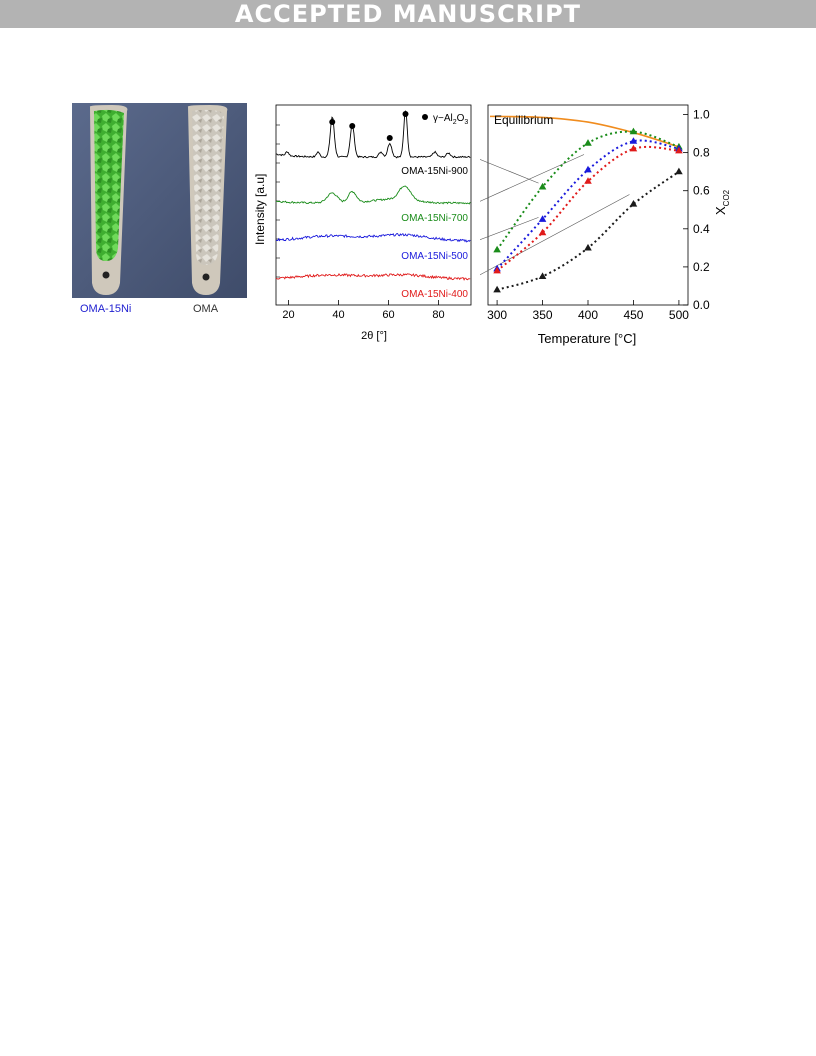 This screenshot has height=1056, width=816. What do you see at coordinates (587, 338) in the screenshot?
I see `conversion-x-axis-label: Temperature [°C]` at bounding box center [587, 338].